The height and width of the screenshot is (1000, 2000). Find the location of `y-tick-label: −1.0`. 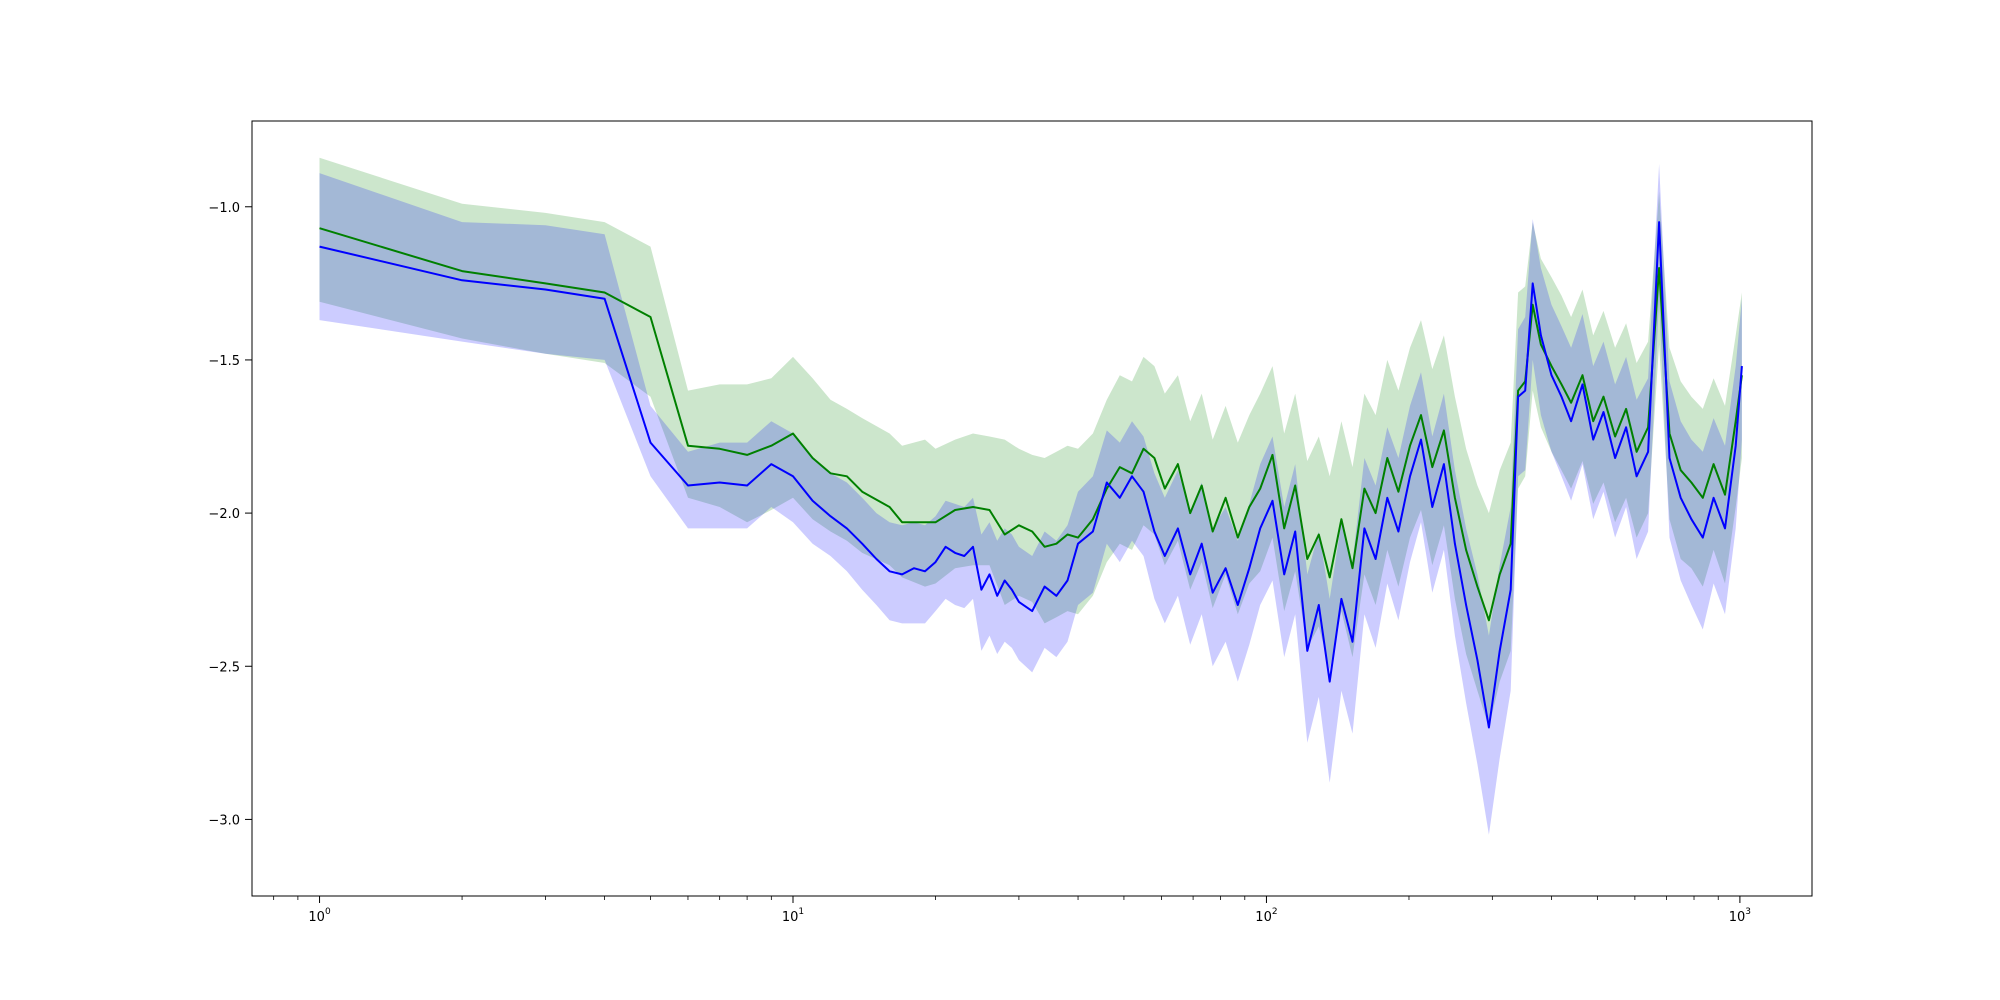

y-tick-label: −1.0 is located at coordinates (224, 208).